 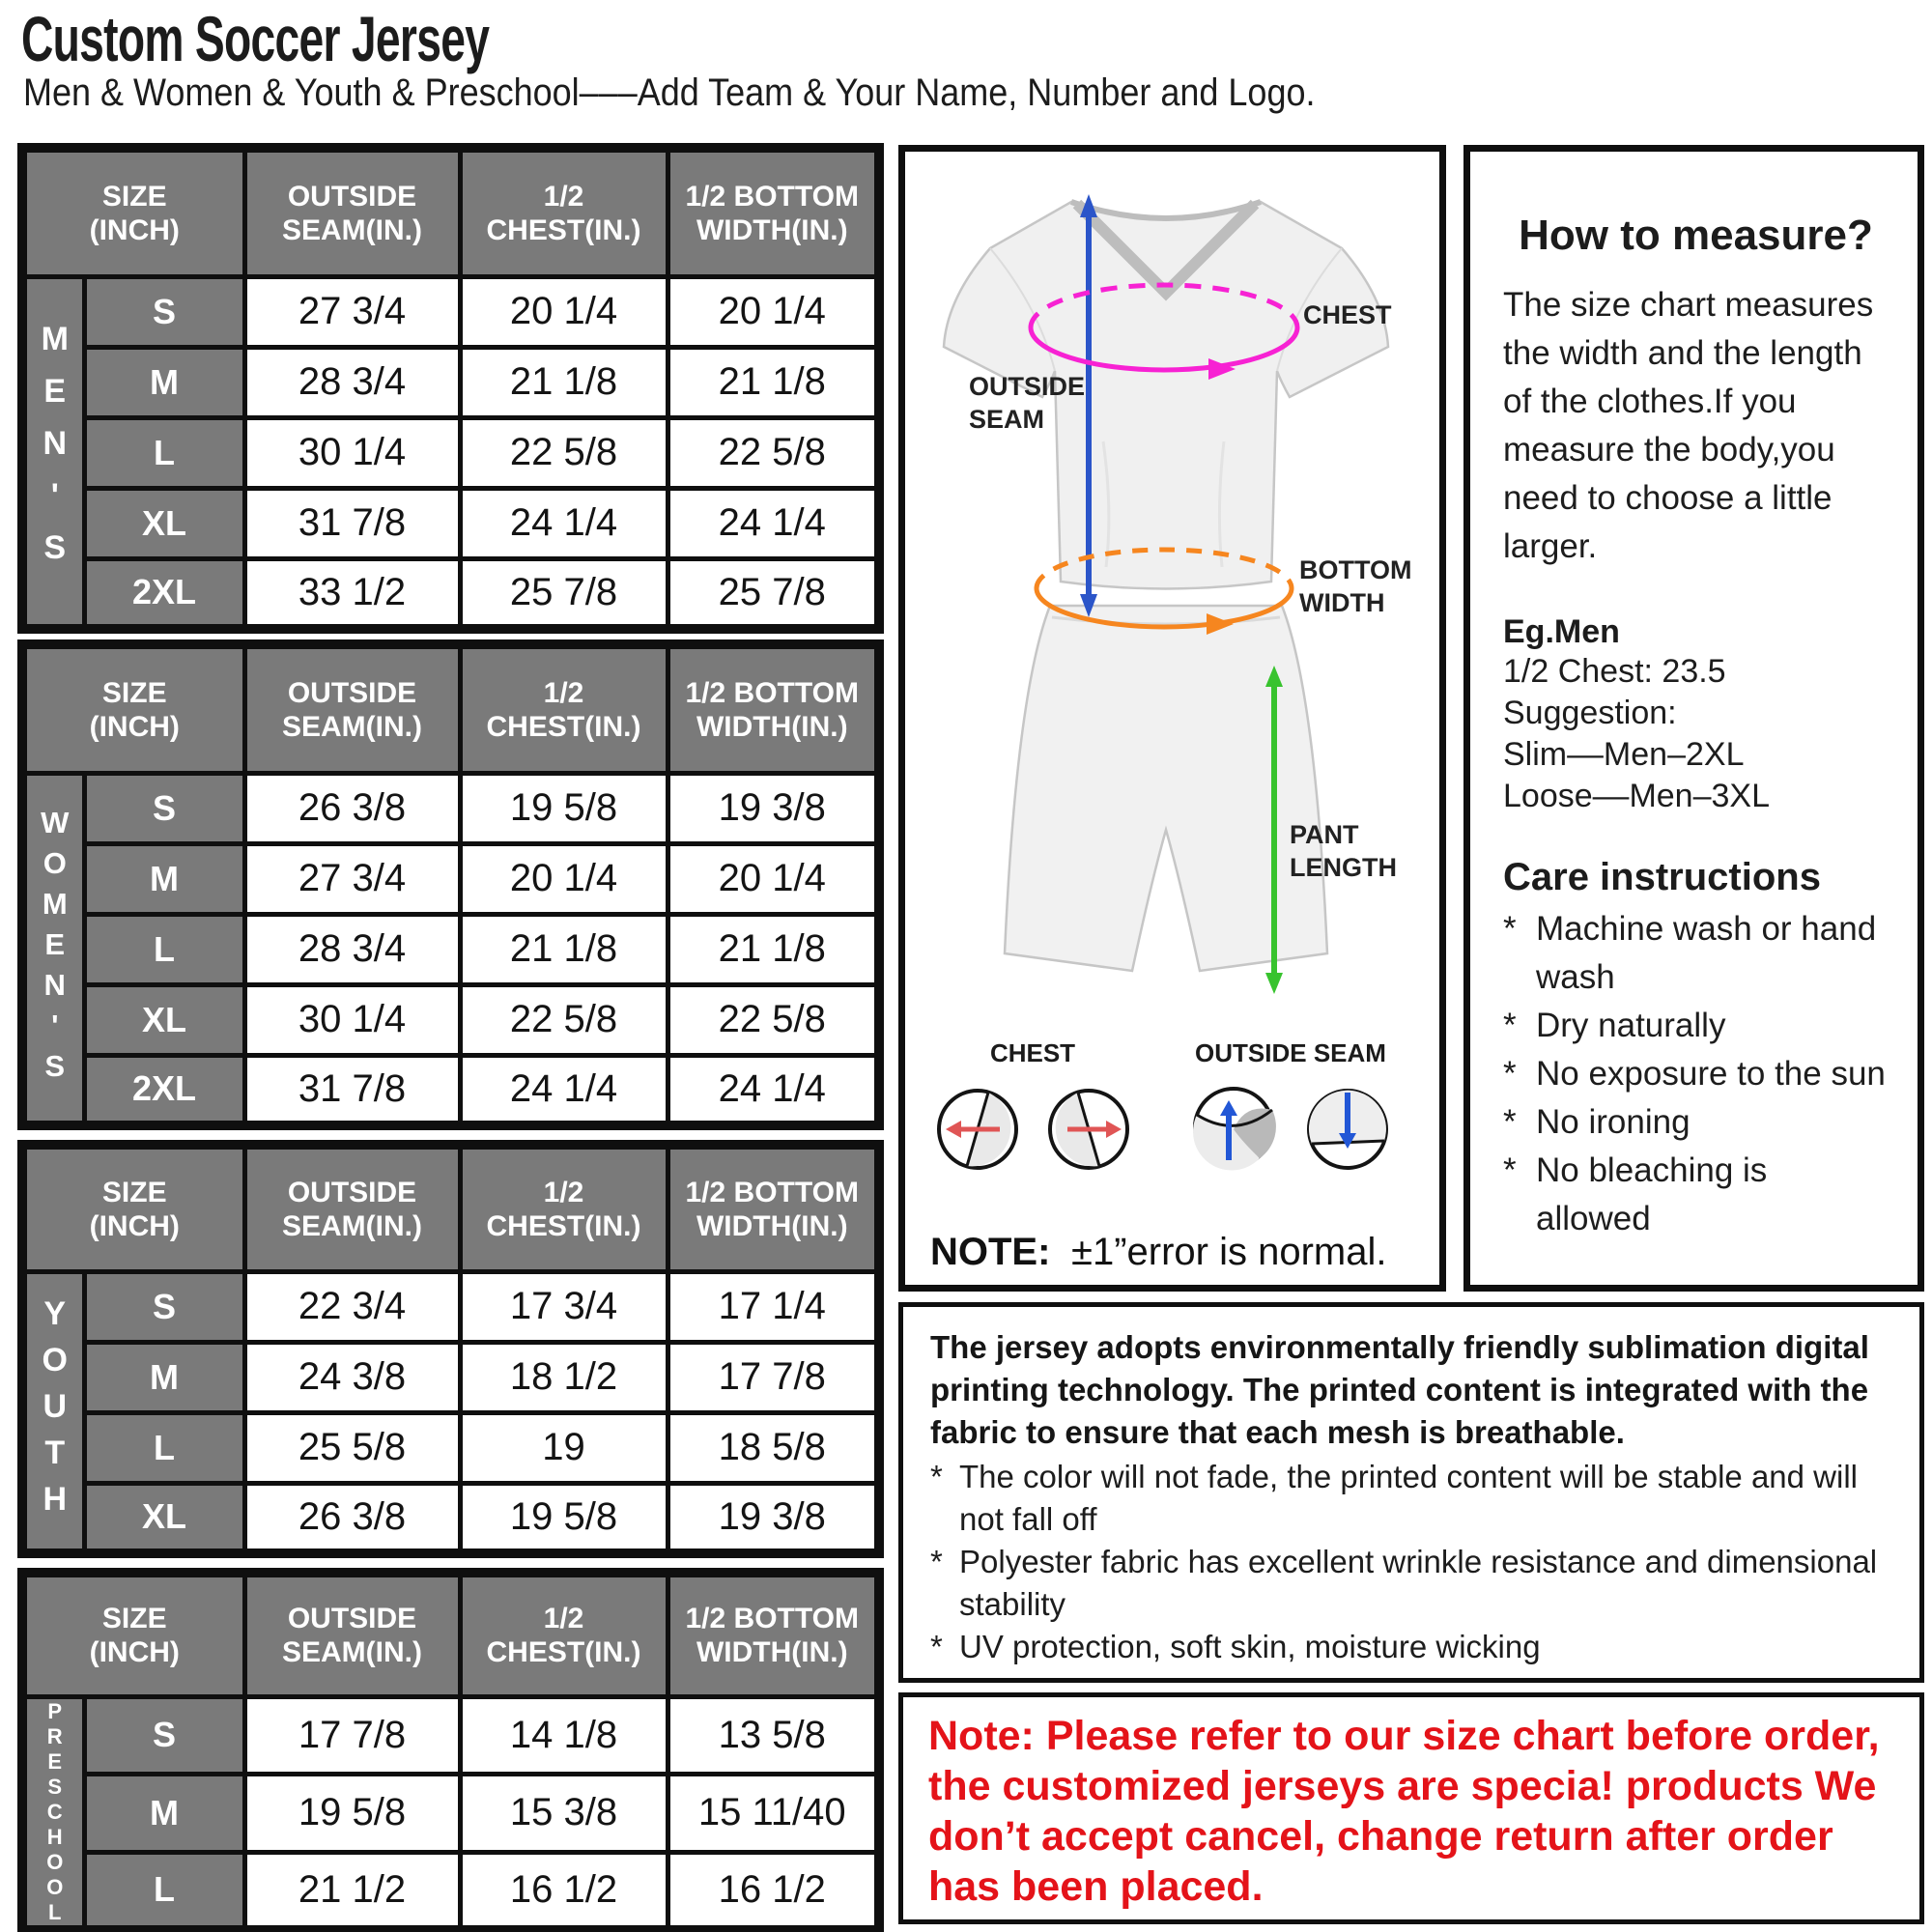 What do you see at coordinates (452, 1090) in the screenshot?
I see `table-row: 2XL 31 7/8 24 1/4 24 1/4` at bounding box center [452, 1090].